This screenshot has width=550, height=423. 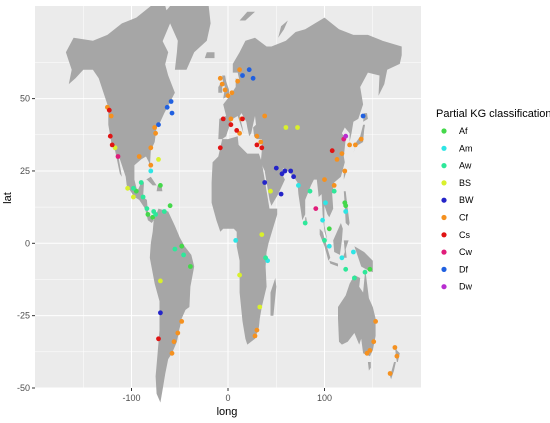 I want to click on legend-label-dw: Dw, so click(x=465, y=287).